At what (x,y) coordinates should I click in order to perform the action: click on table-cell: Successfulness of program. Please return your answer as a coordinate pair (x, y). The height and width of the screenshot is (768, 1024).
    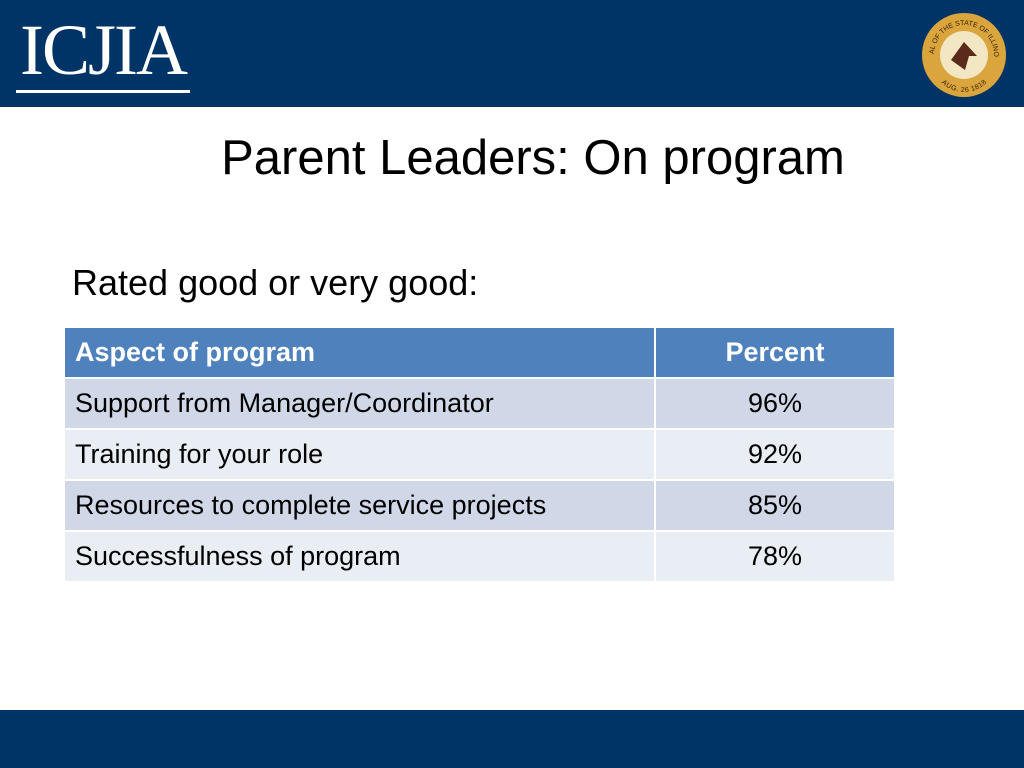
    Looking at the image, I should click on (359, 556).